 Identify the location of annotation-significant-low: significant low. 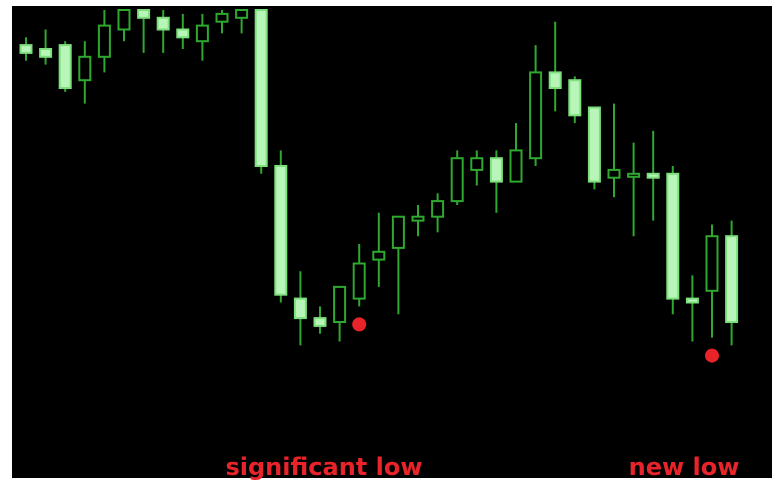
(323, 467).